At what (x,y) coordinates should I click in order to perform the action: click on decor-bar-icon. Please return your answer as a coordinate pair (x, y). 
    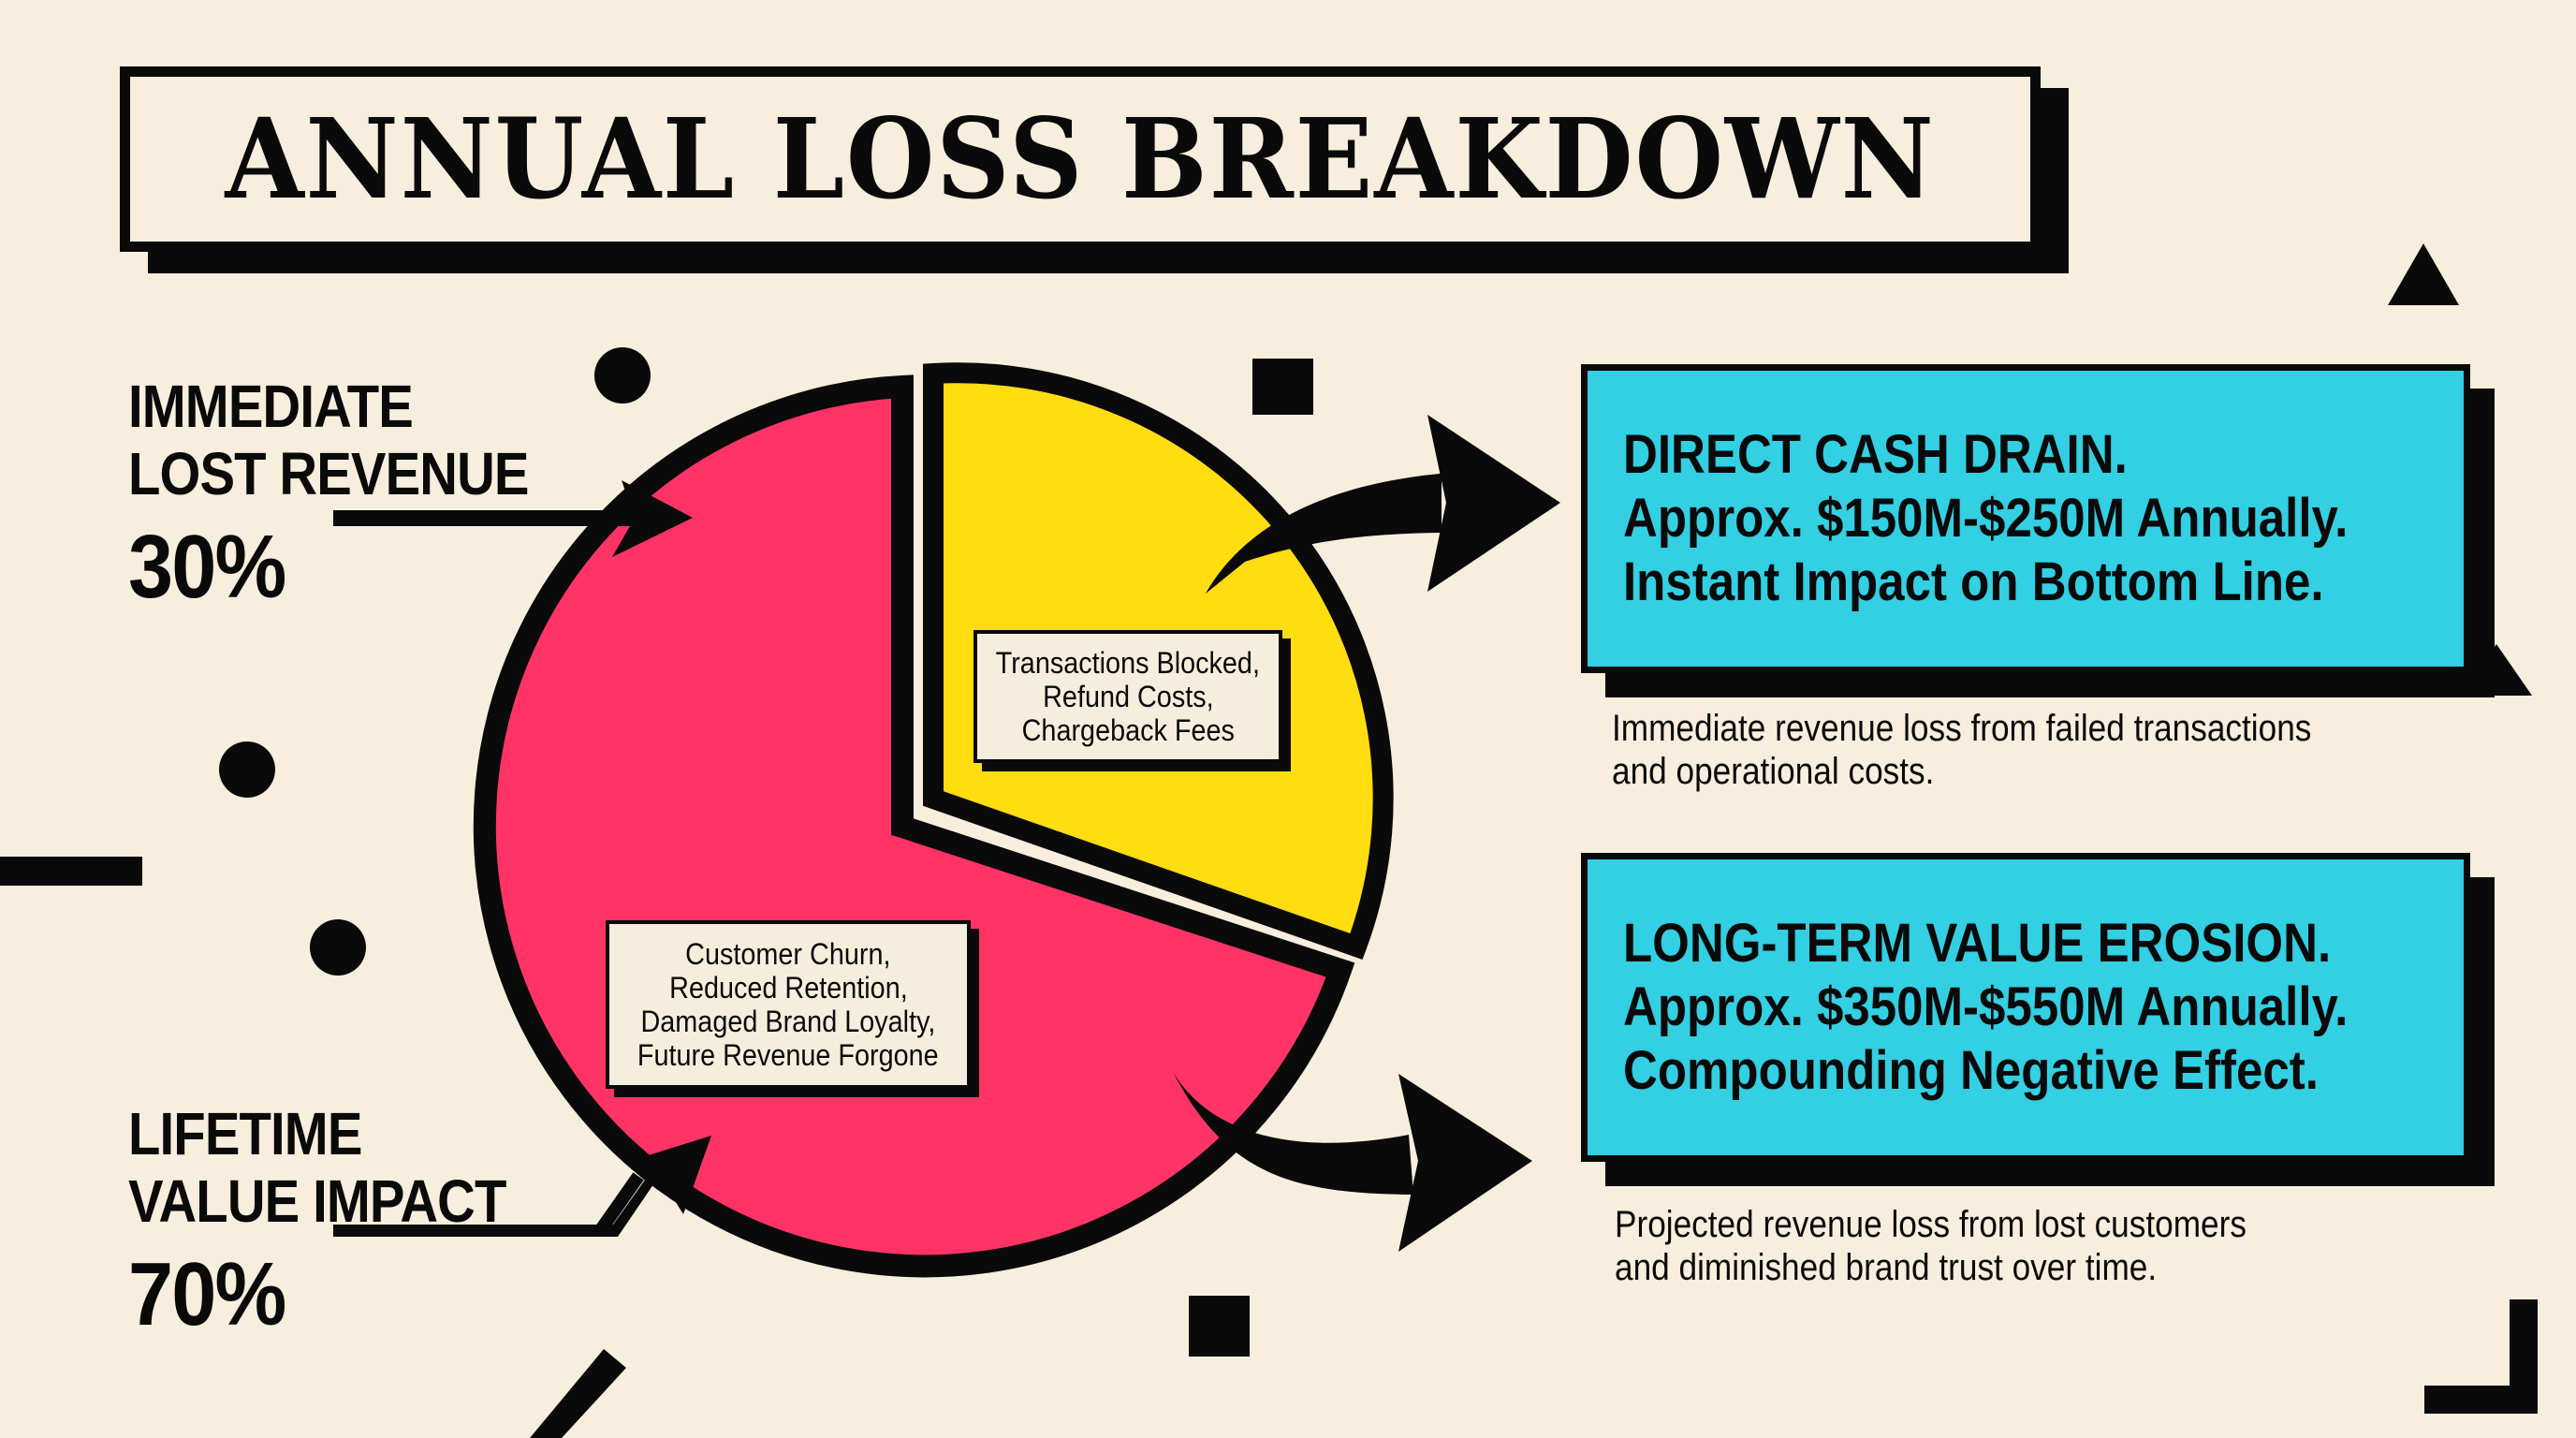
    Looking at the image, I should click on (71, 871).